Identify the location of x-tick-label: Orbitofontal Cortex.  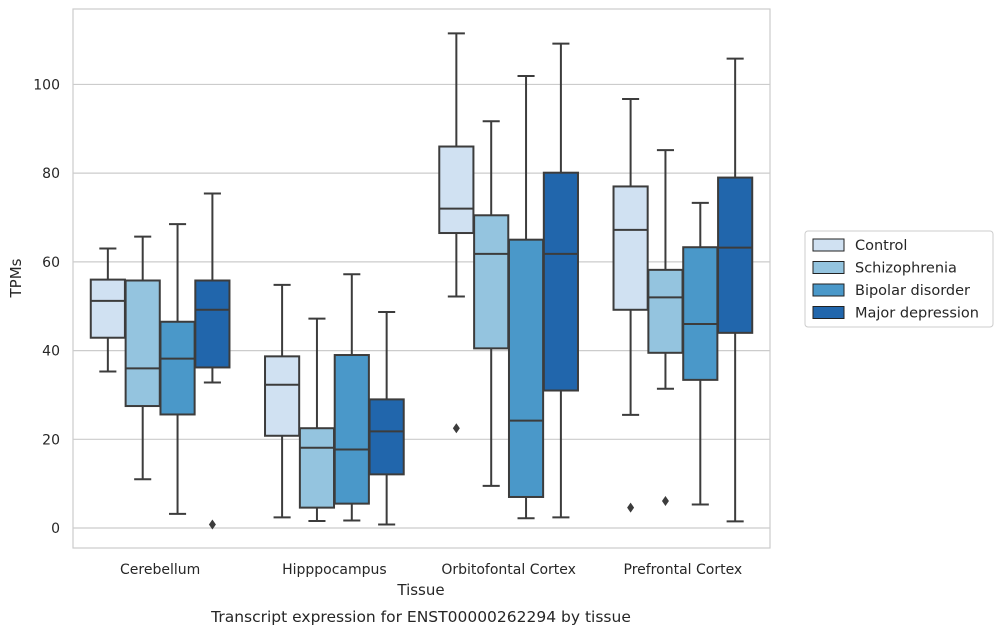
(508, 570).